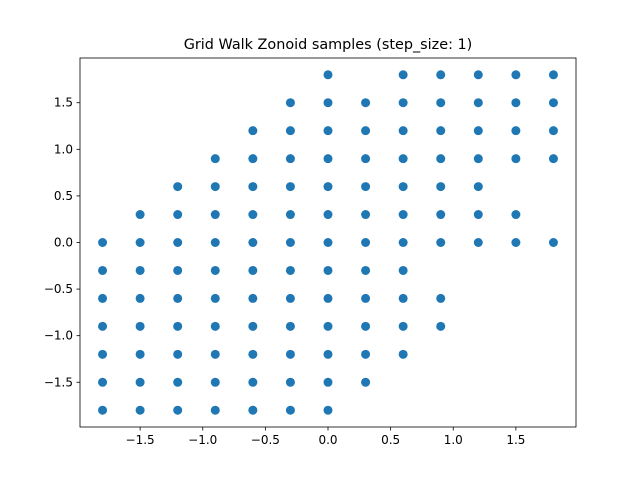  I want to click on chart-title: Grid Walk Zonoid samples (step_size: 1), so click(328, 45).